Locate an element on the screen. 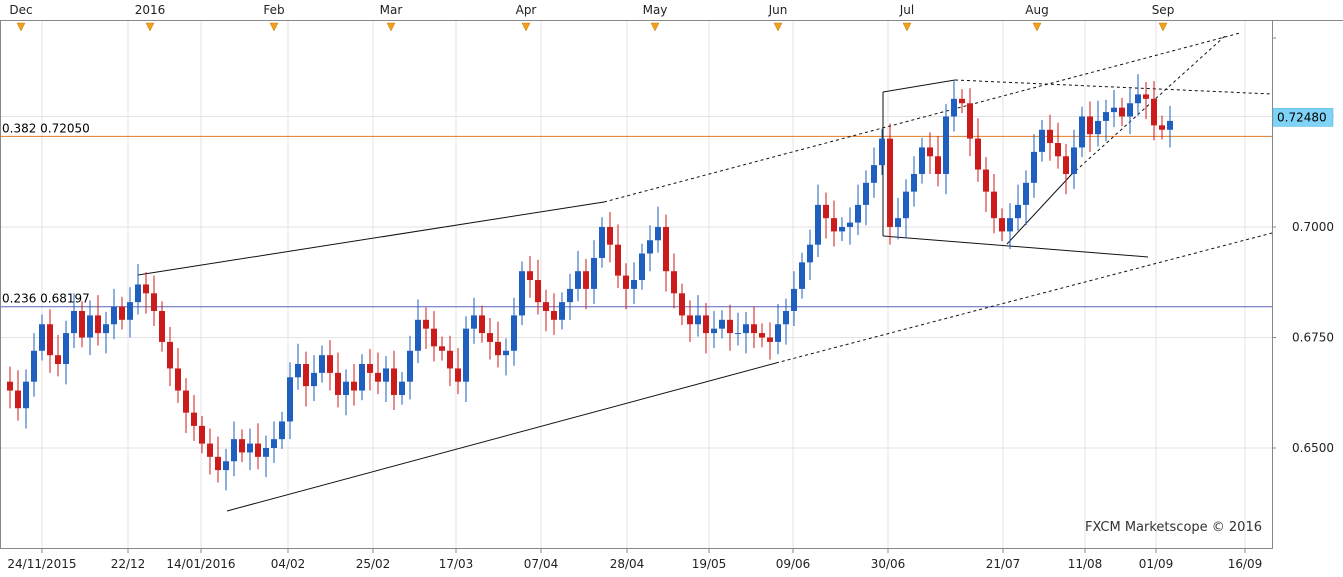 This screenshot has height=577, width=1343. last-price-label: 0.72480 is located at coordinates (1302, 117).